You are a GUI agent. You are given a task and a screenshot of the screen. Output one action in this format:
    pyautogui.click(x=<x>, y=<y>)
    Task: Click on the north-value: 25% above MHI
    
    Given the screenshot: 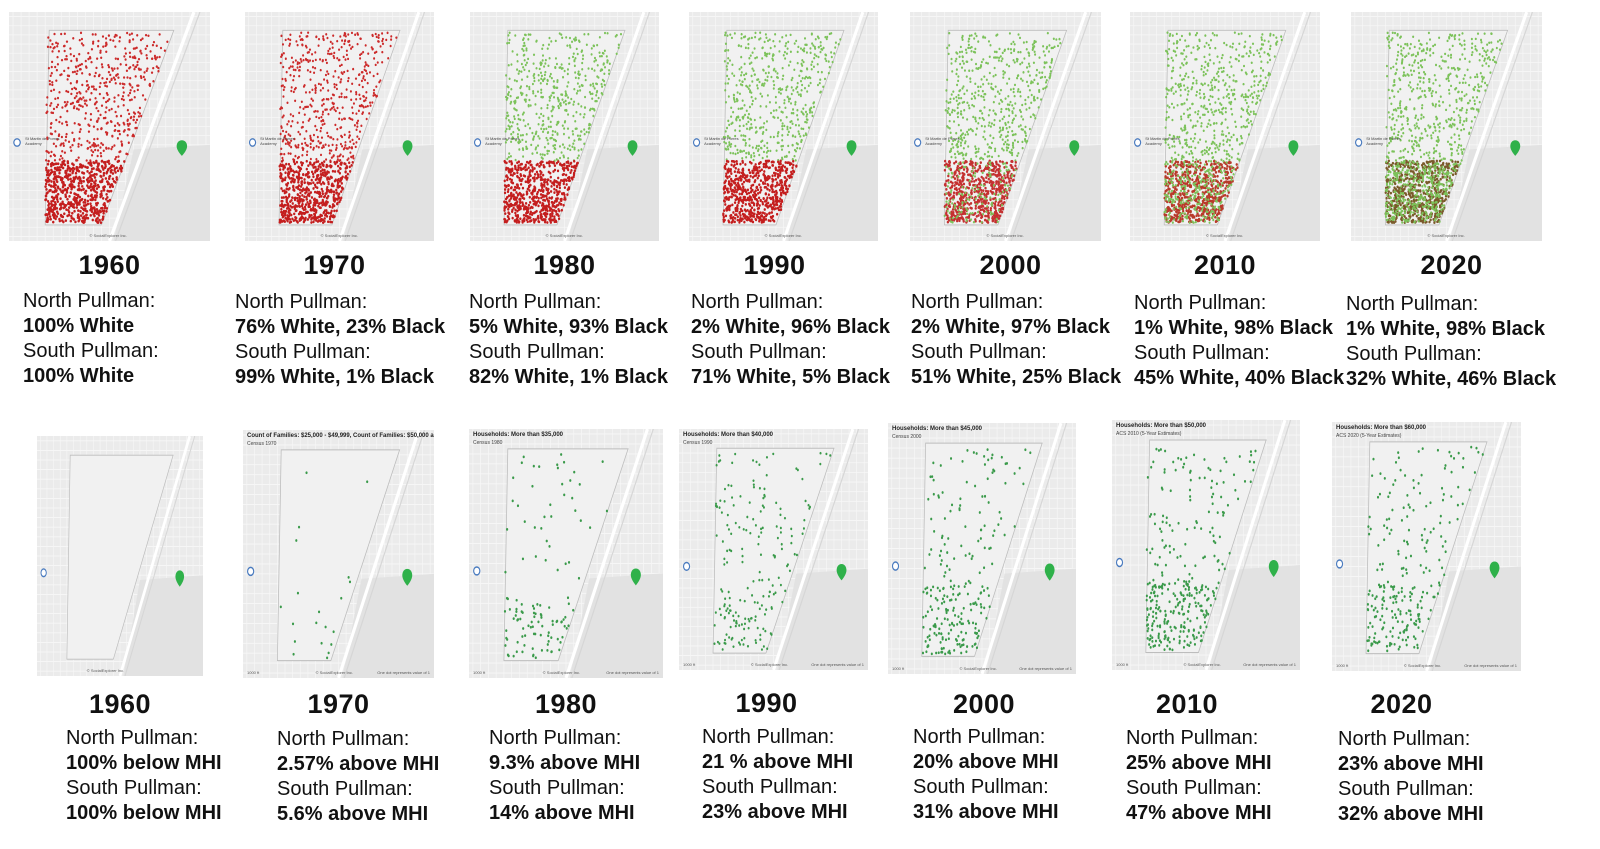 What is the action you would take?
    pyautogui.click(x=1199, y=763)
    